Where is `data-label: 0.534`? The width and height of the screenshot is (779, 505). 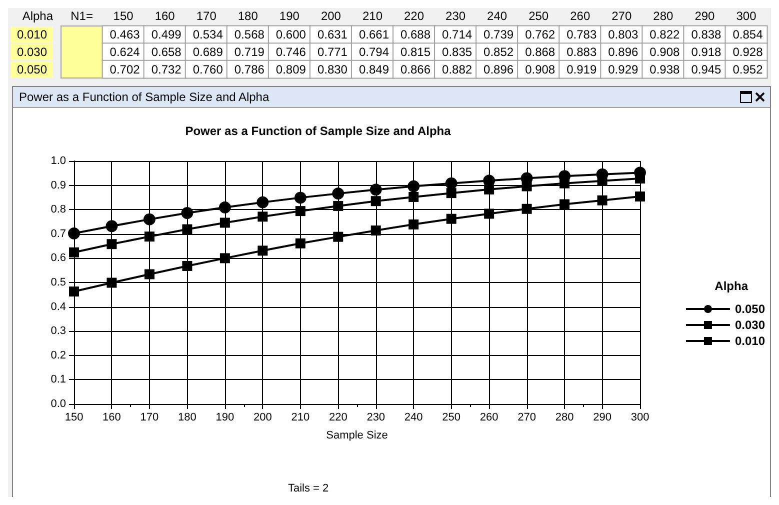
data-label: 0.534 is located at coordinates (208, 35).